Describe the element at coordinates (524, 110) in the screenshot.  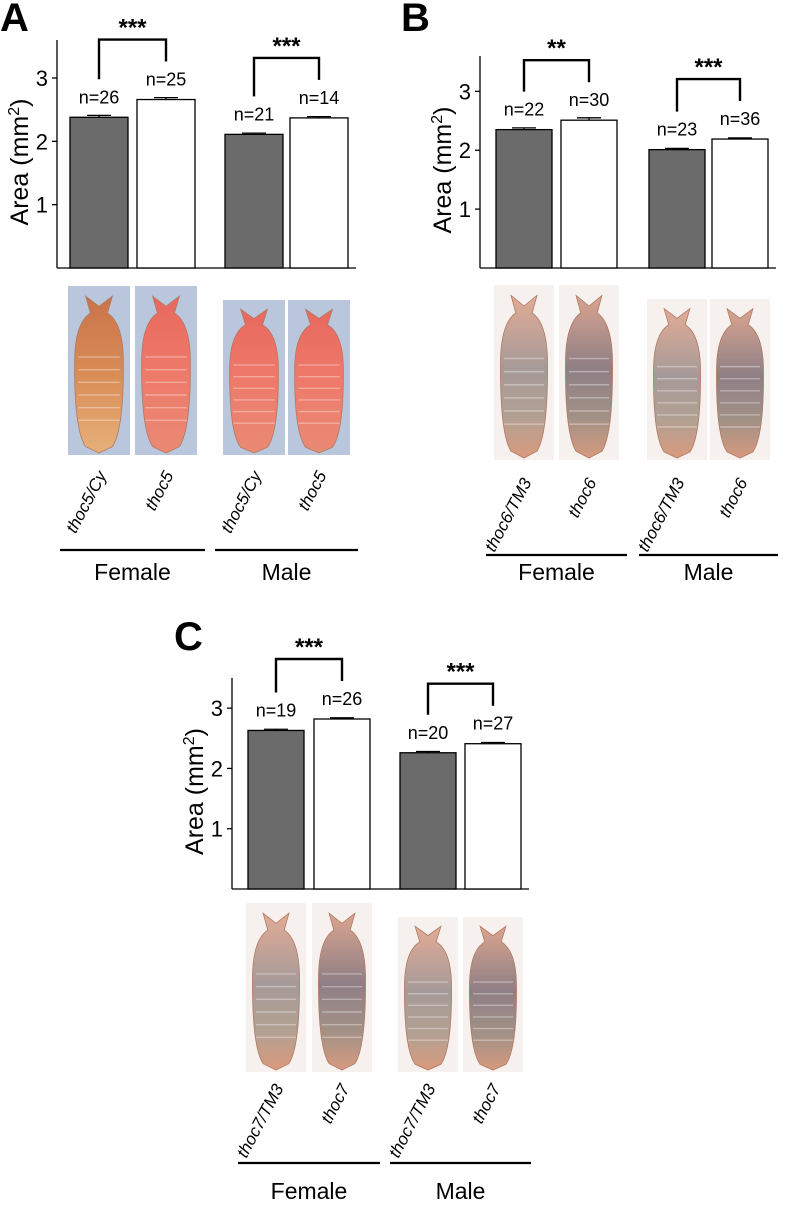
I see `n-label: n=22` at that location.